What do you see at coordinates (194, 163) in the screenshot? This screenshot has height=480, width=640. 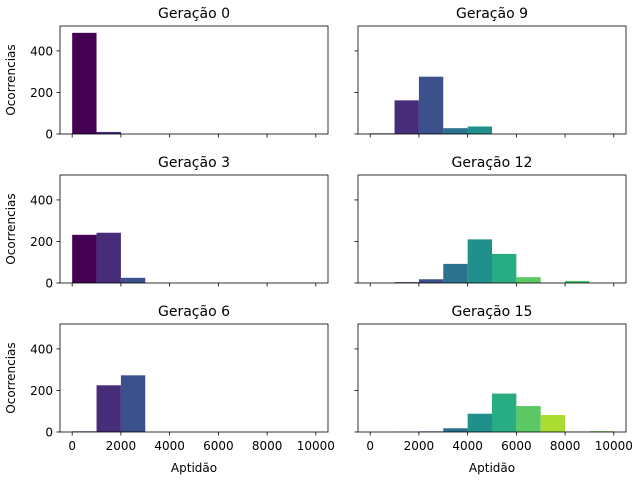 I see `subplot-title: Geração 3` at bounding box center [194, 163].